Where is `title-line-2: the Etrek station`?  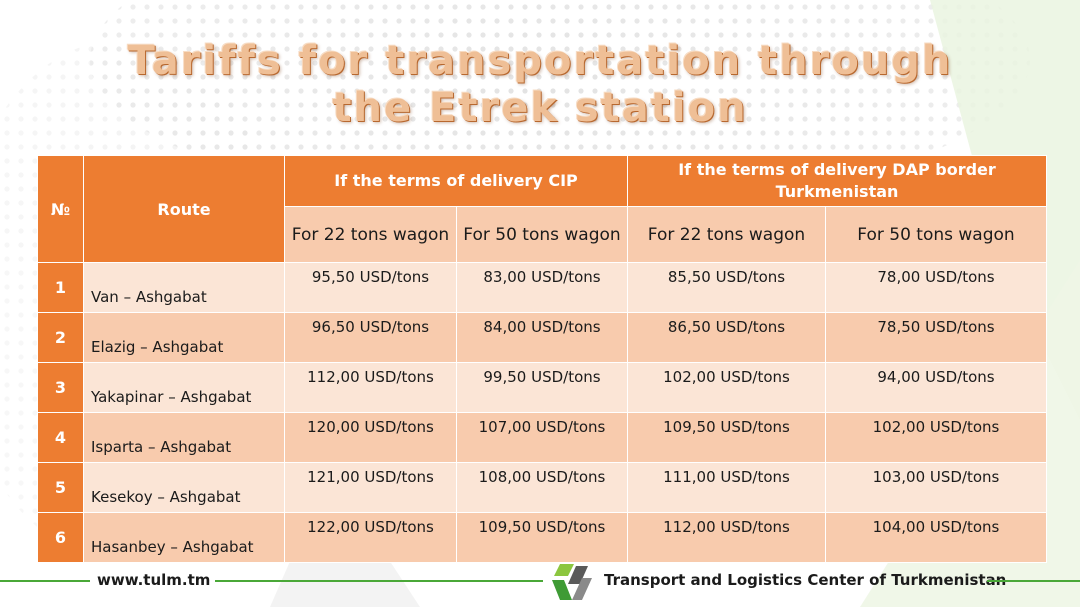 title-line-2: the Etrek station is located at coordinates (540, 108).